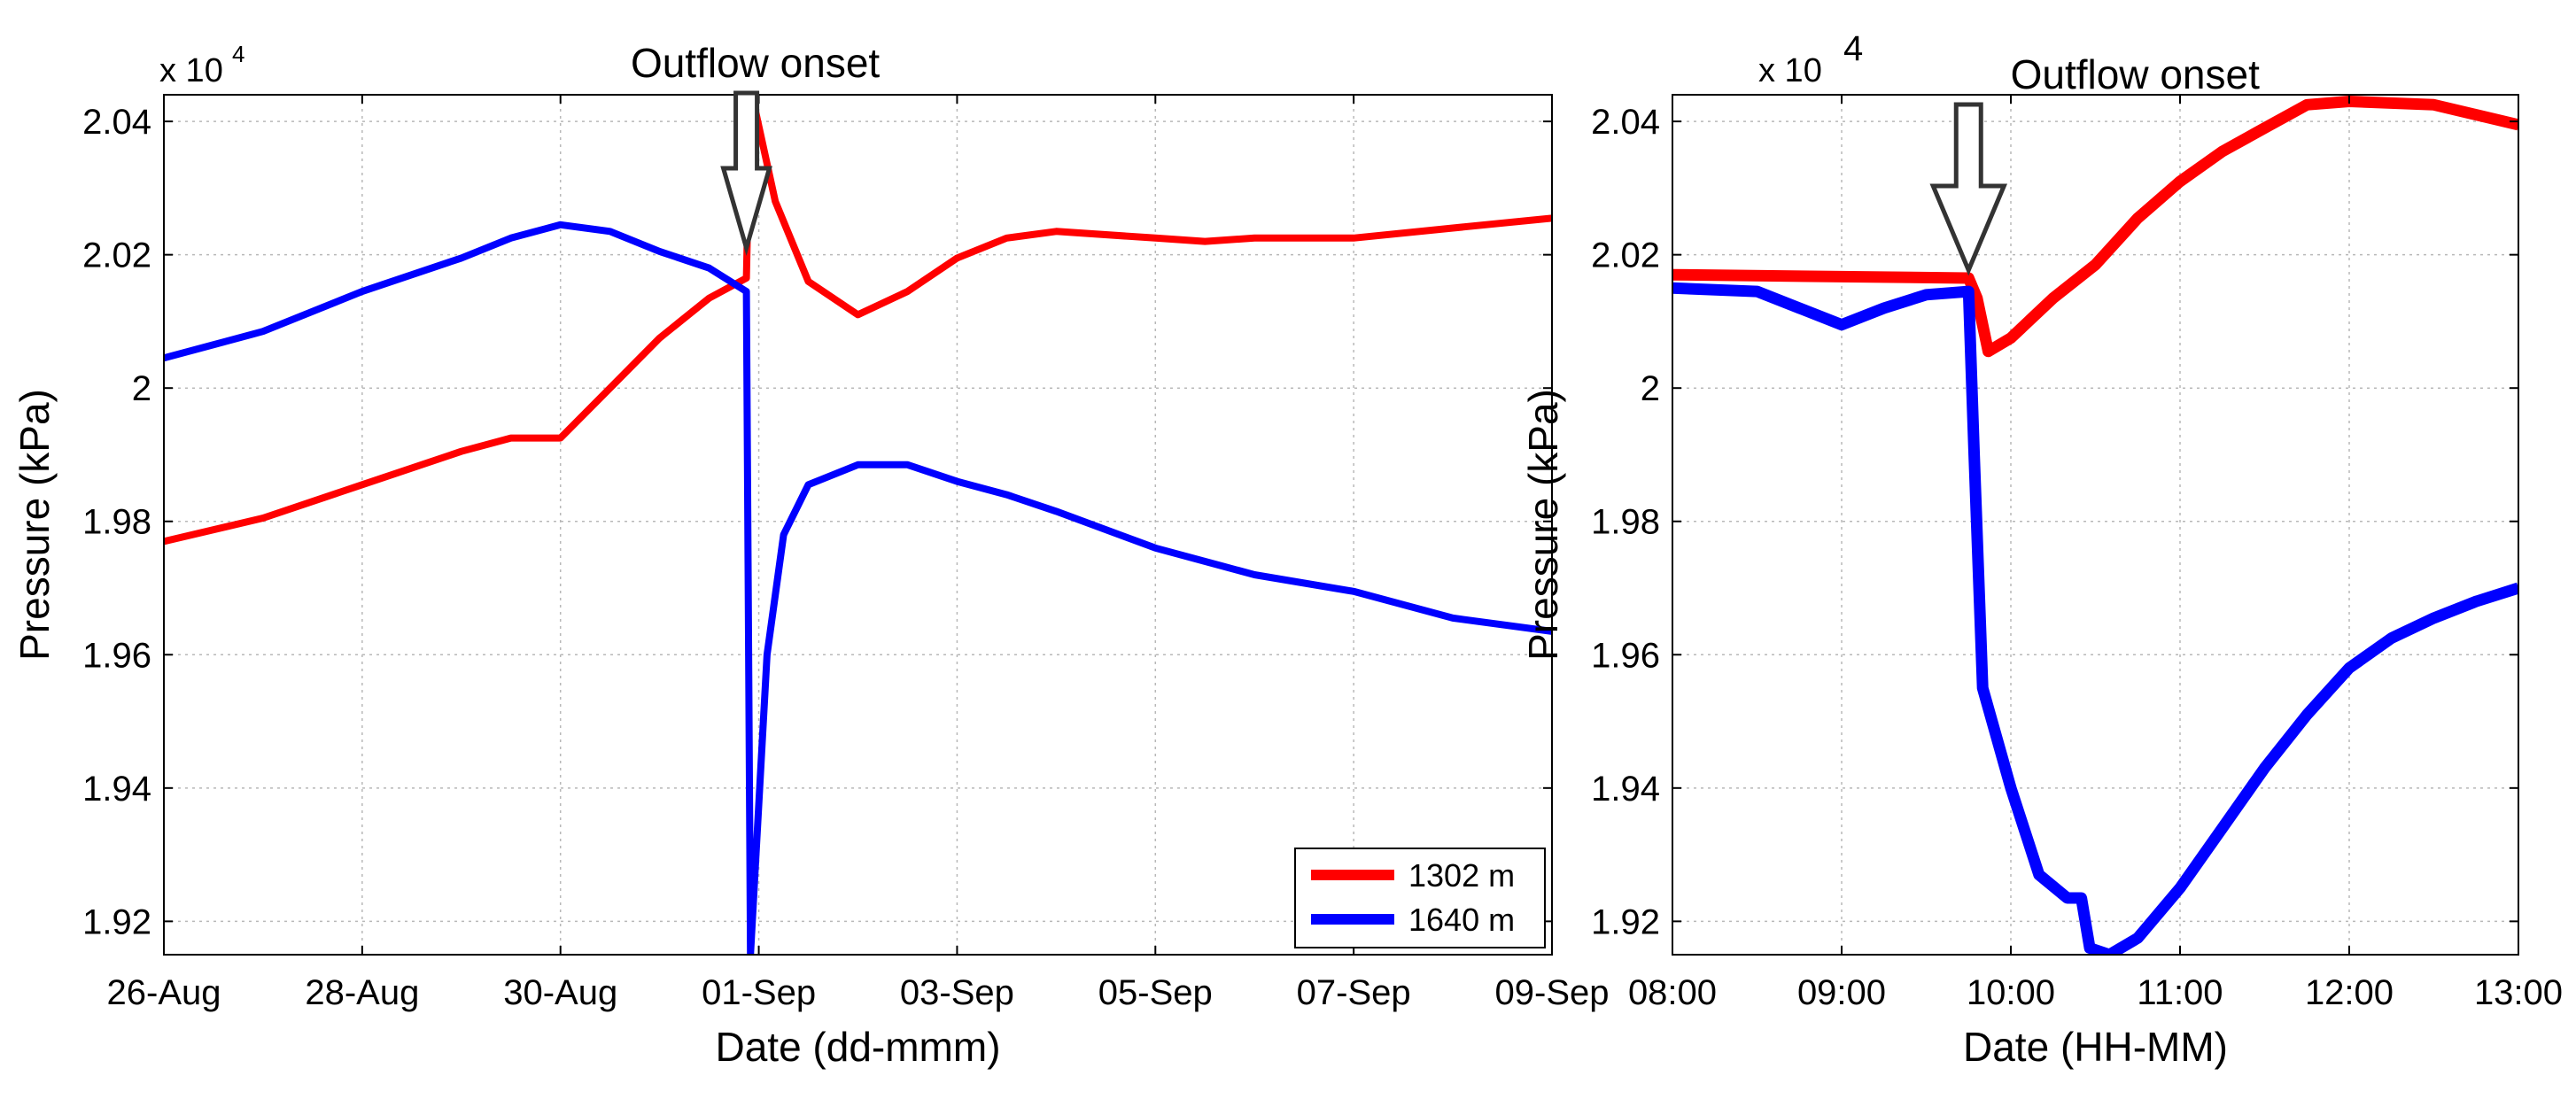  What do you see at coordinates (1672, 993) in the screenshot?
I see `x-tick-label: 08:00` at bounding box center [1672, 993].